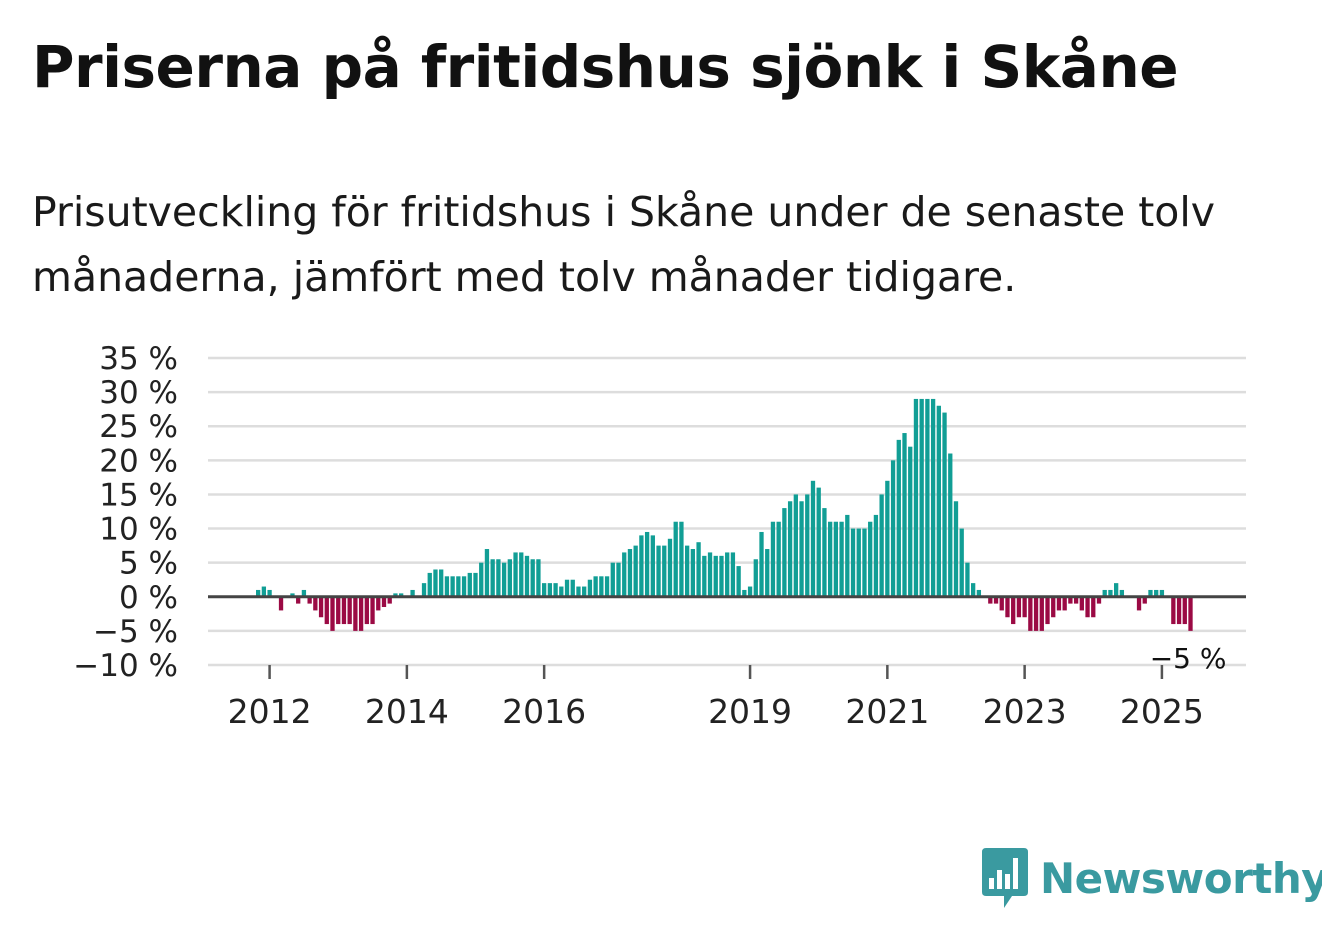  I want to click on y-tick-label: 20 %, so click(138, 461).